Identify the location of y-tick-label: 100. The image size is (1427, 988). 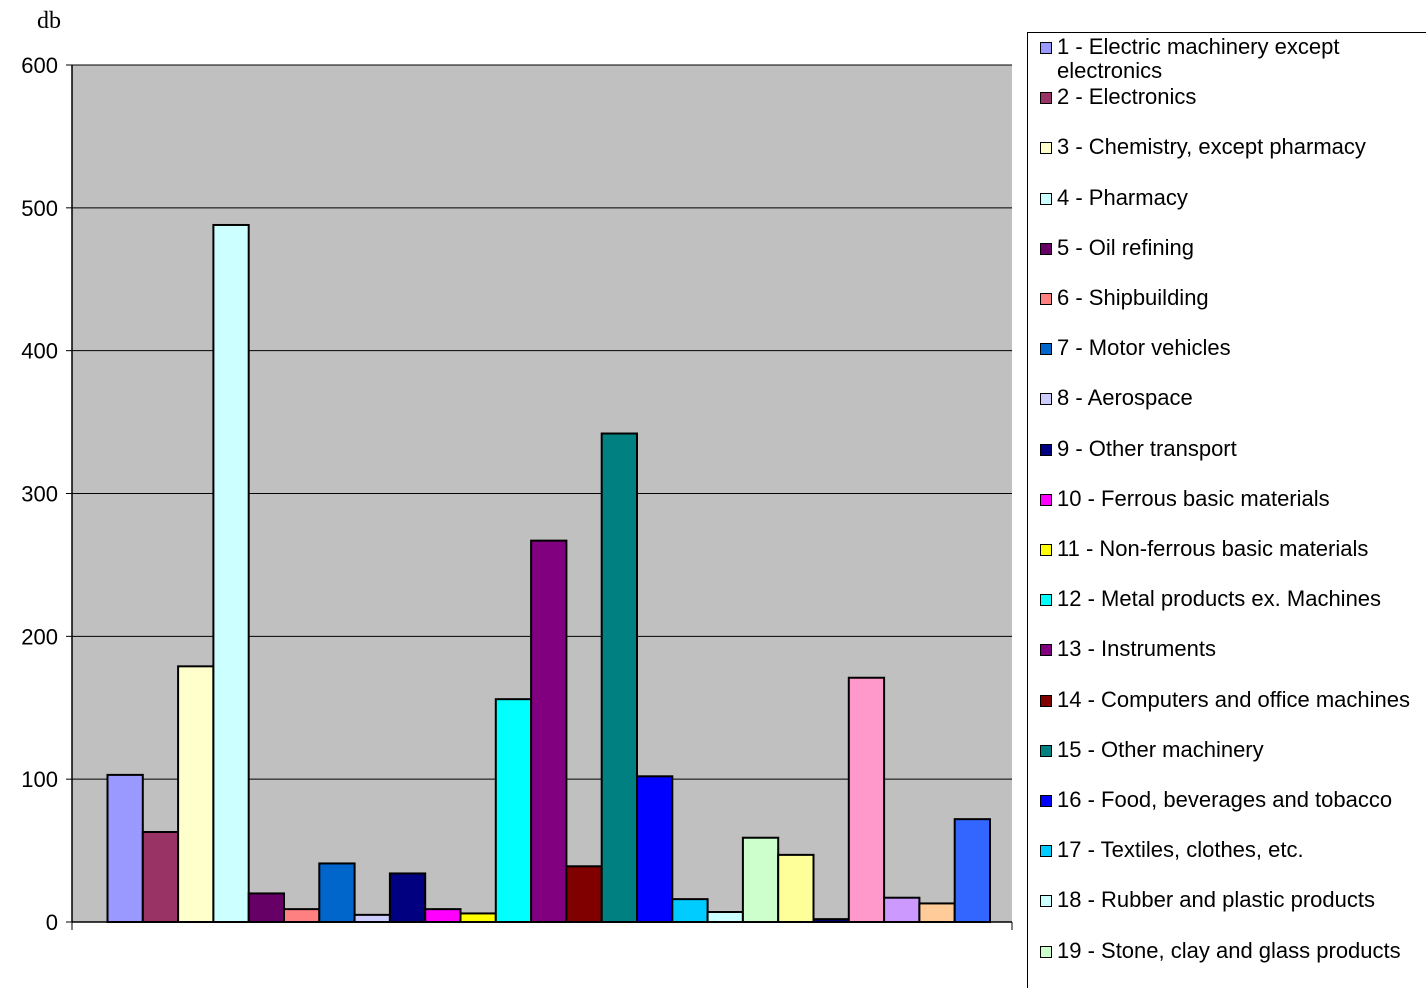
(39, 779).